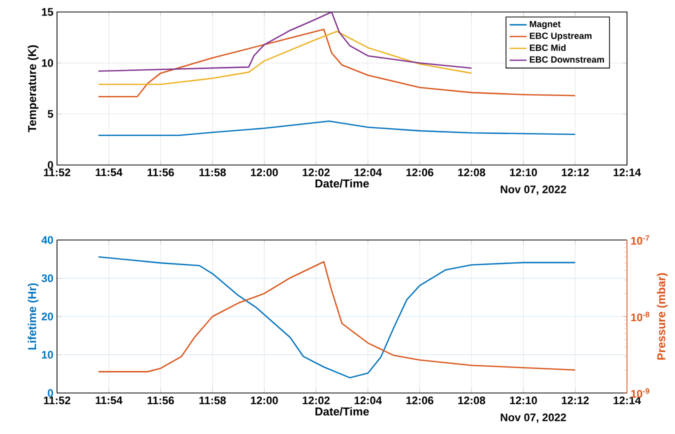  What do you see at coordinates (567, 59) in the screenshot?
I see `legend-label: EBC Downstream` at bounding box center [567, 59].